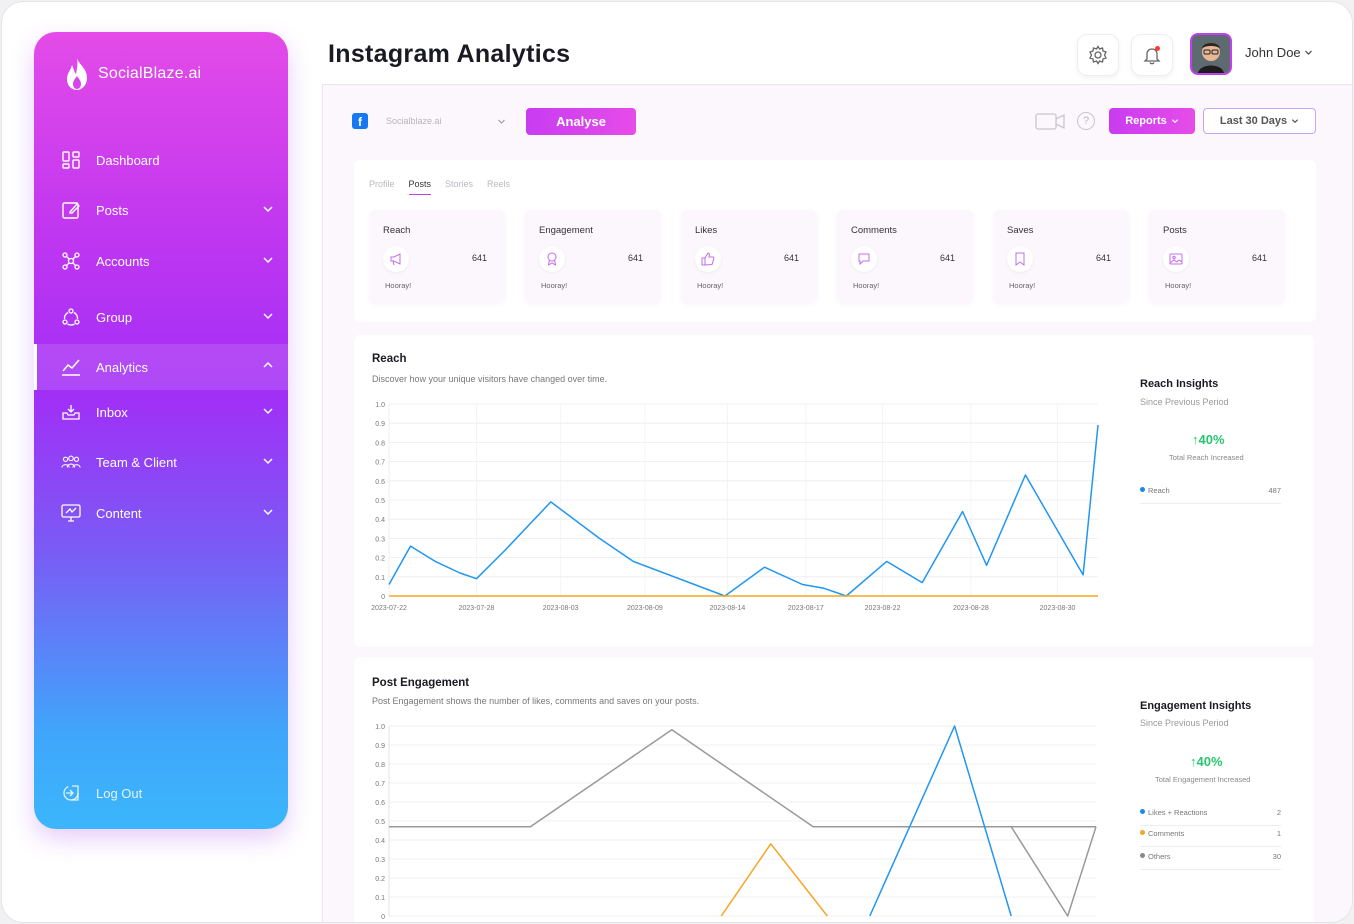 This screenshot has width=1354, height=924. Describe the element at coordinates (459, 184) in the screenshot. I see `tab-stories: Stories` at that location.